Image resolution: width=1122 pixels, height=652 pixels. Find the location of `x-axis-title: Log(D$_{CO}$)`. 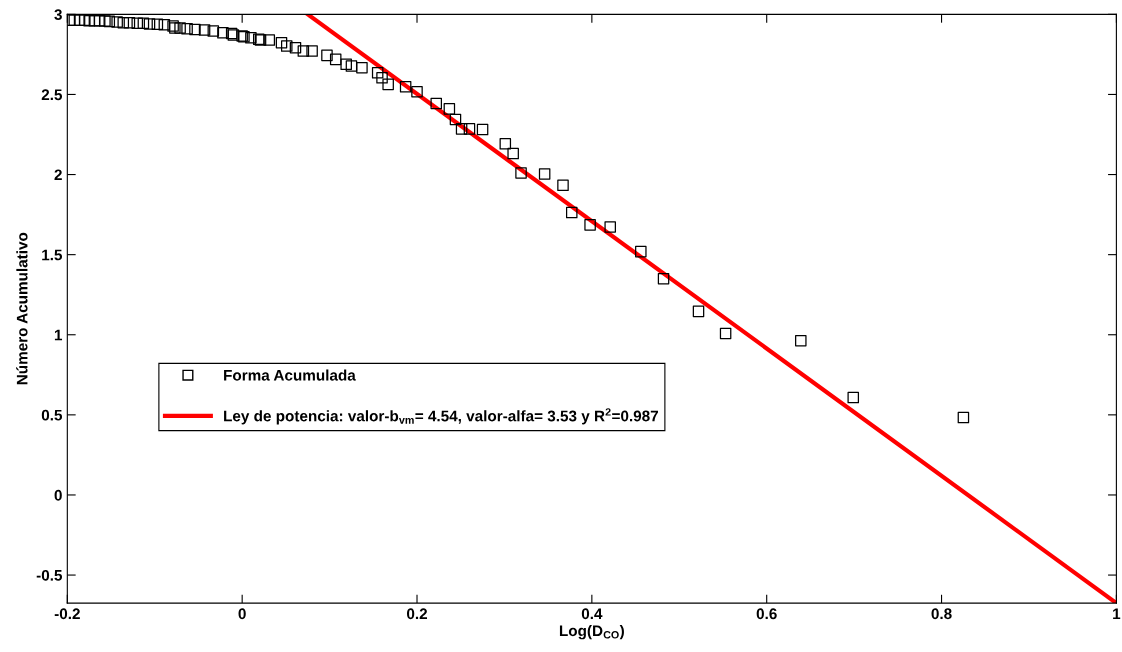

x-axis-title: Log(D$_{CO}$) is located at coordinates (591, 632).